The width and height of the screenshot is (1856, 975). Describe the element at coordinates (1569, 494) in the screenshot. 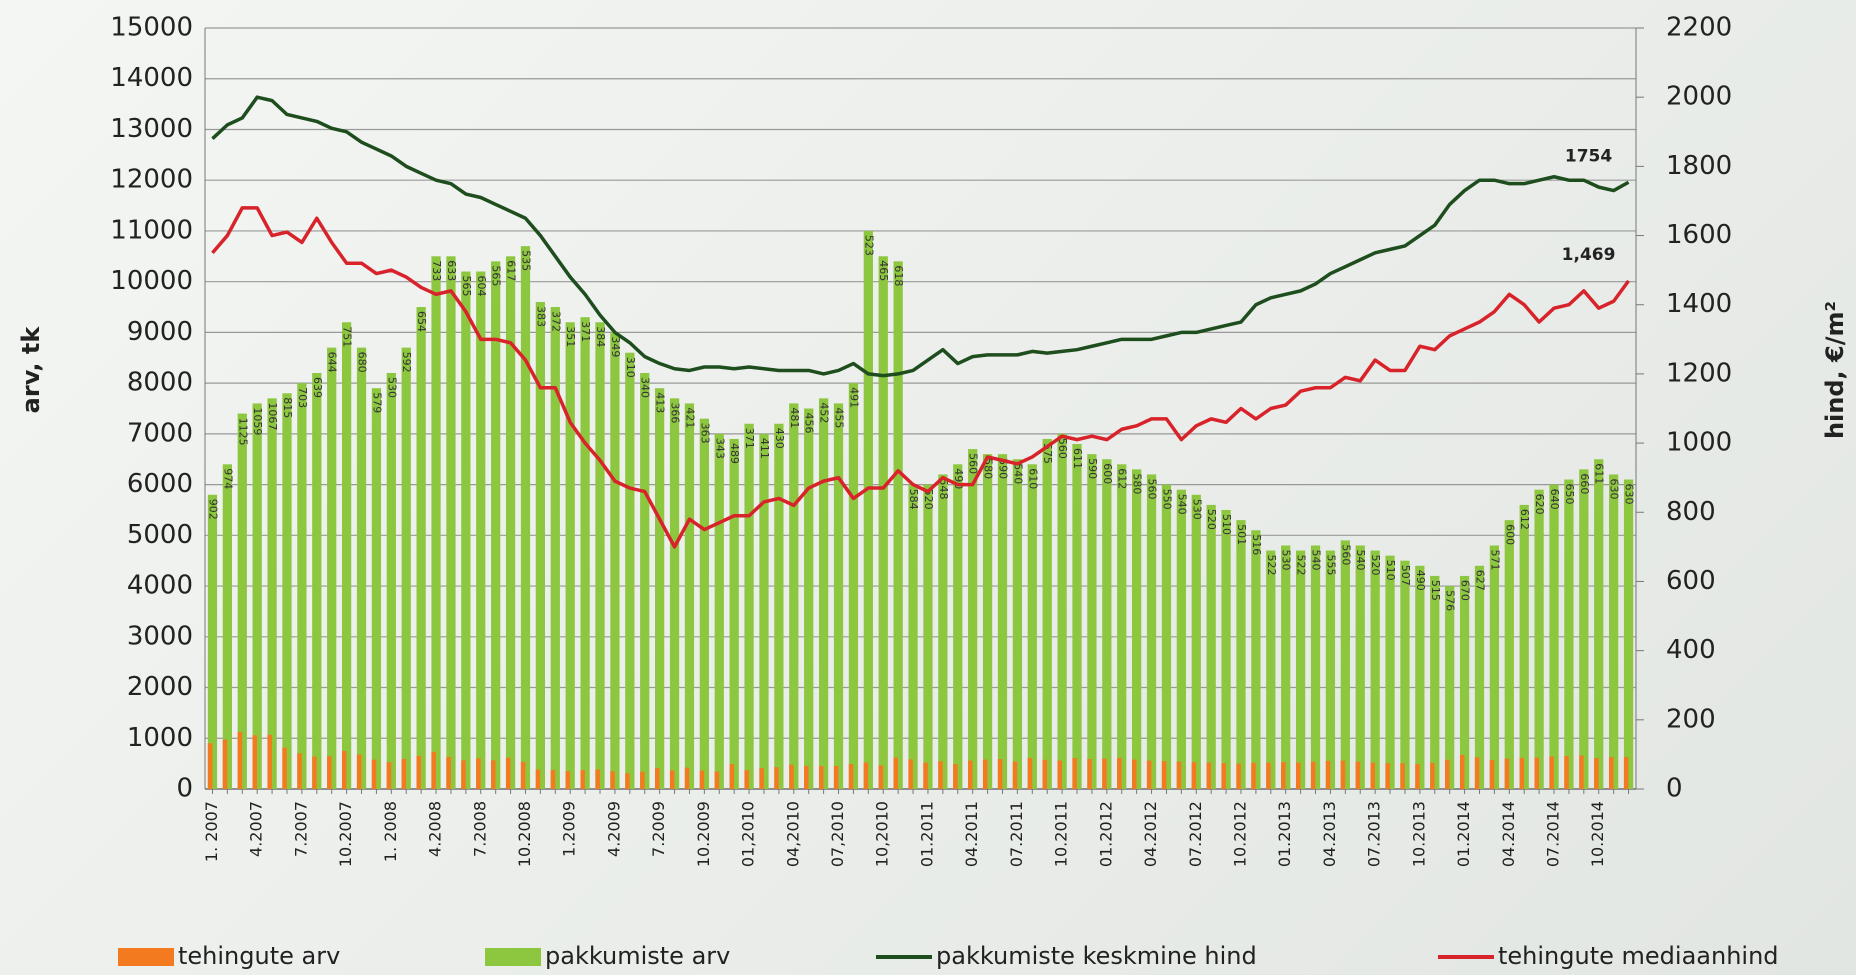

I see `data-label: 650` at that location.